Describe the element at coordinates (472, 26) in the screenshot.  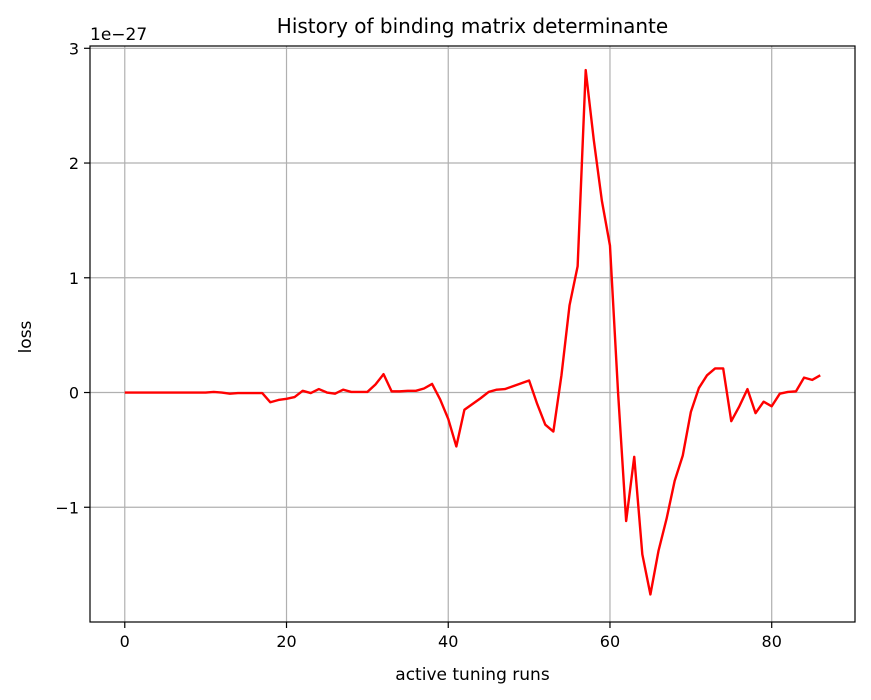
I see `chart-title: History of binding matrix determinante` at that location.